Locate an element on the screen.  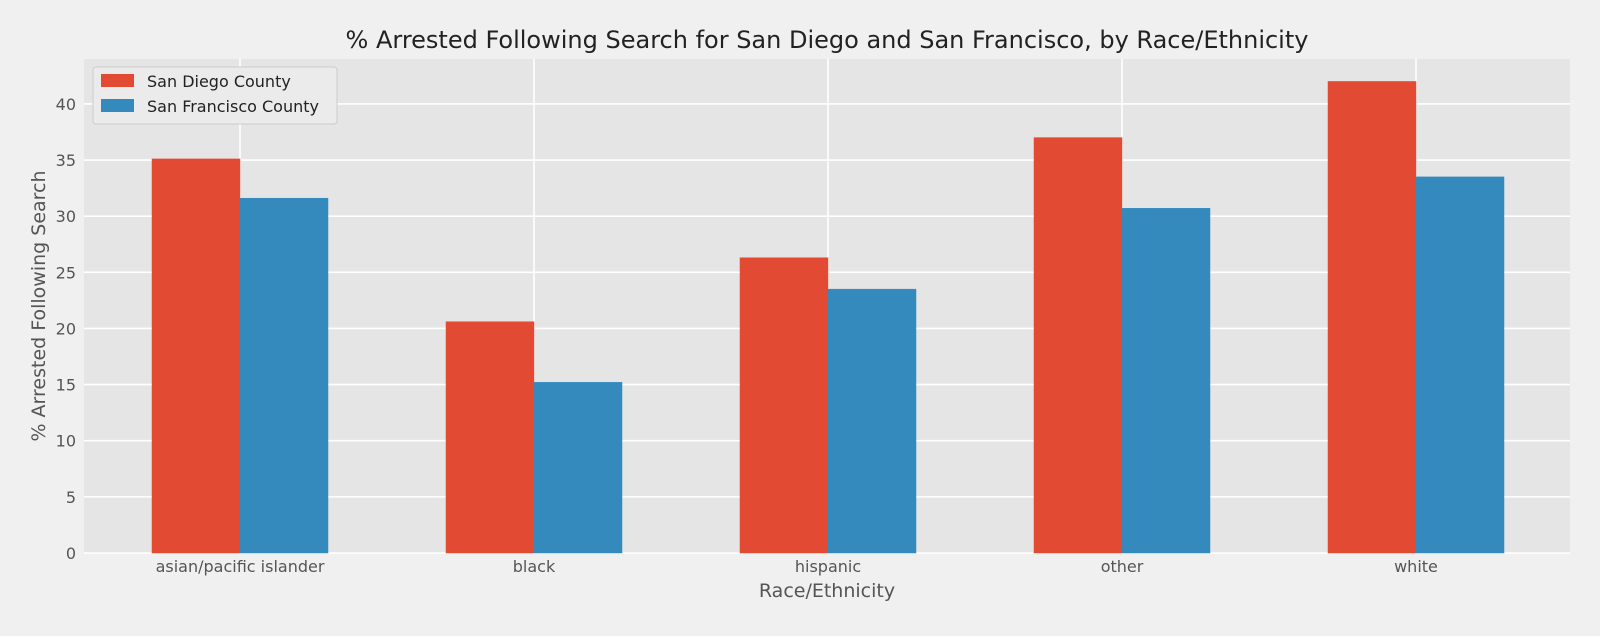
y-tick-labels: 0 5 10 15 20 25 30 35 40 is located at coordinates (66, 329).